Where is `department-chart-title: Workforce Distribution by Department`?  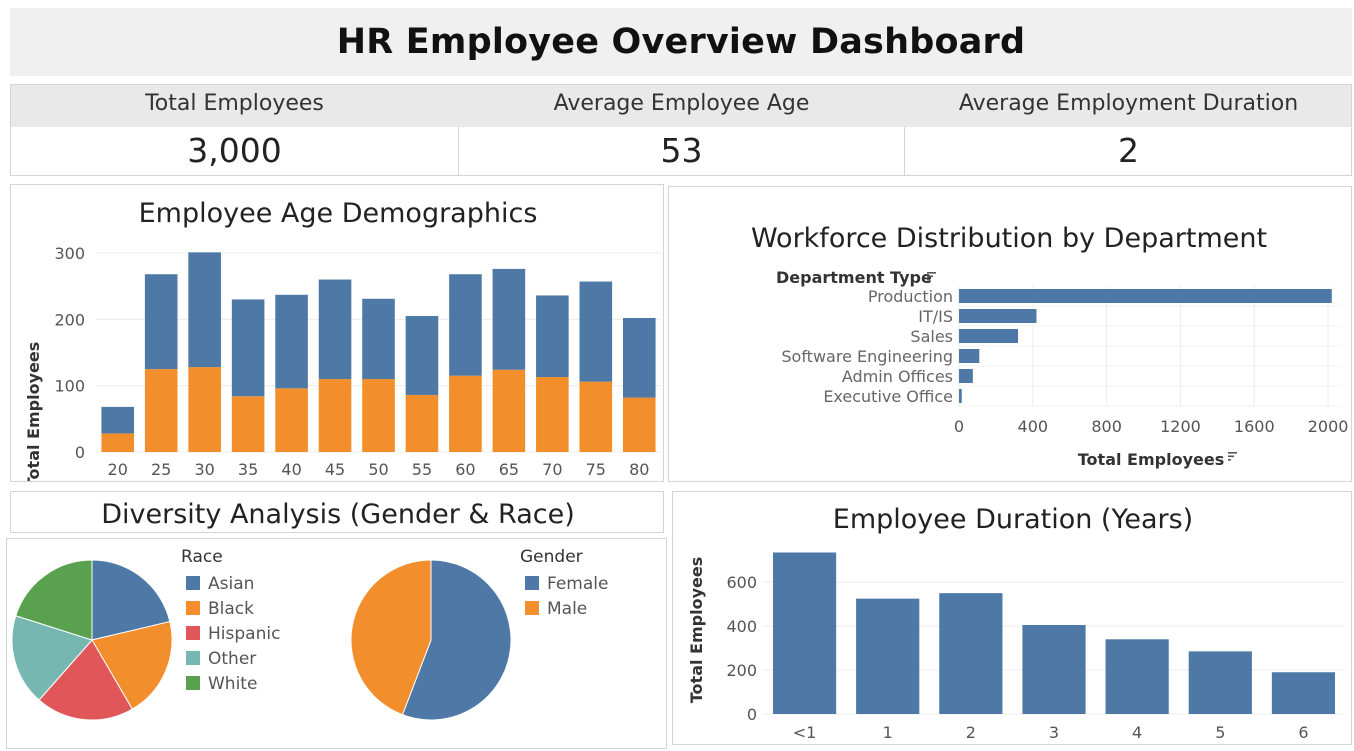 department-chart-title: Workforce Distribution by Department is located at coordinates (1009, 238).